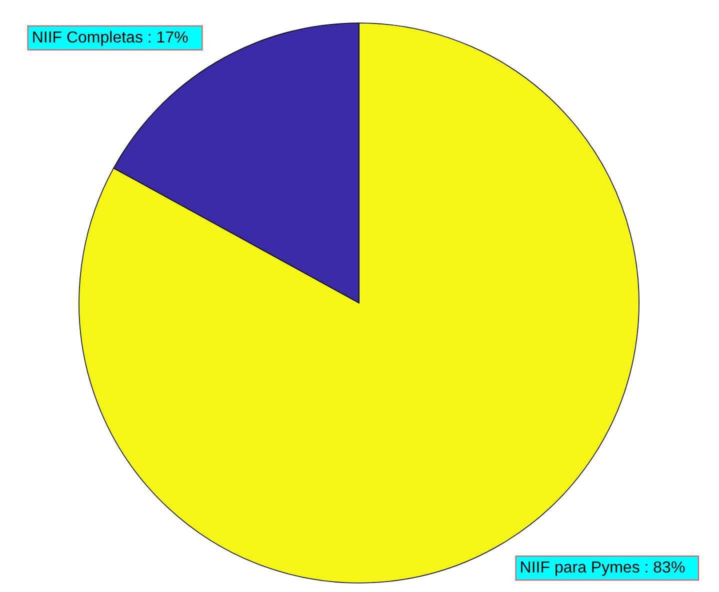 This screenshot has width=719, height=592. What do you see at coordinates (110, 37) in the screenshot?
I see `slice-label: NIIF Completas : 17%` at bounding box center [110, 37].